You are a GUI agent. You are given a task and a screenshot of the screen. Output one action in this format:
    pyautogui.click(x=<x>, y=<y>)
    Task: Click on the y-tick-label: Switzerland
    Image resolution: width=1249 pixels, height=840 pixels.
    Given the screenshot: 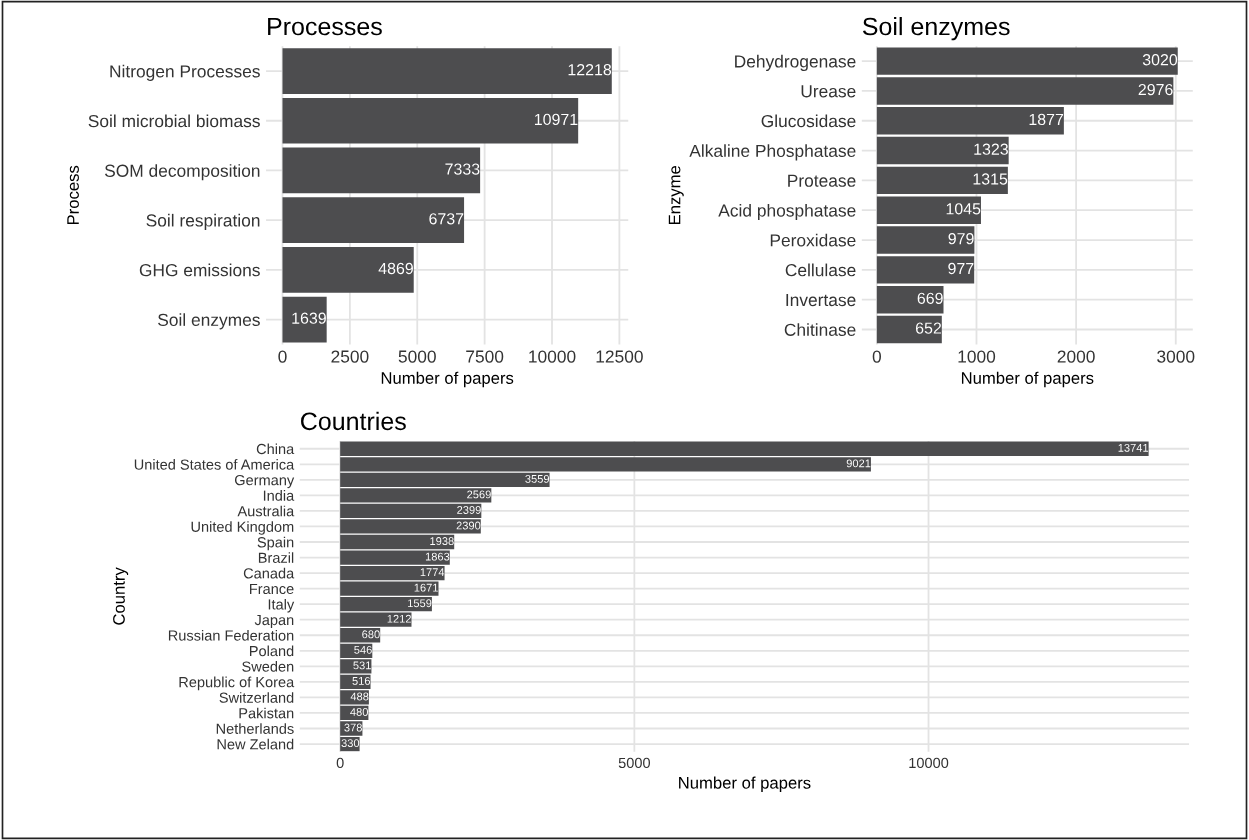 What is the action you would take?
    pyautogui.click(x=256, y=697)
    